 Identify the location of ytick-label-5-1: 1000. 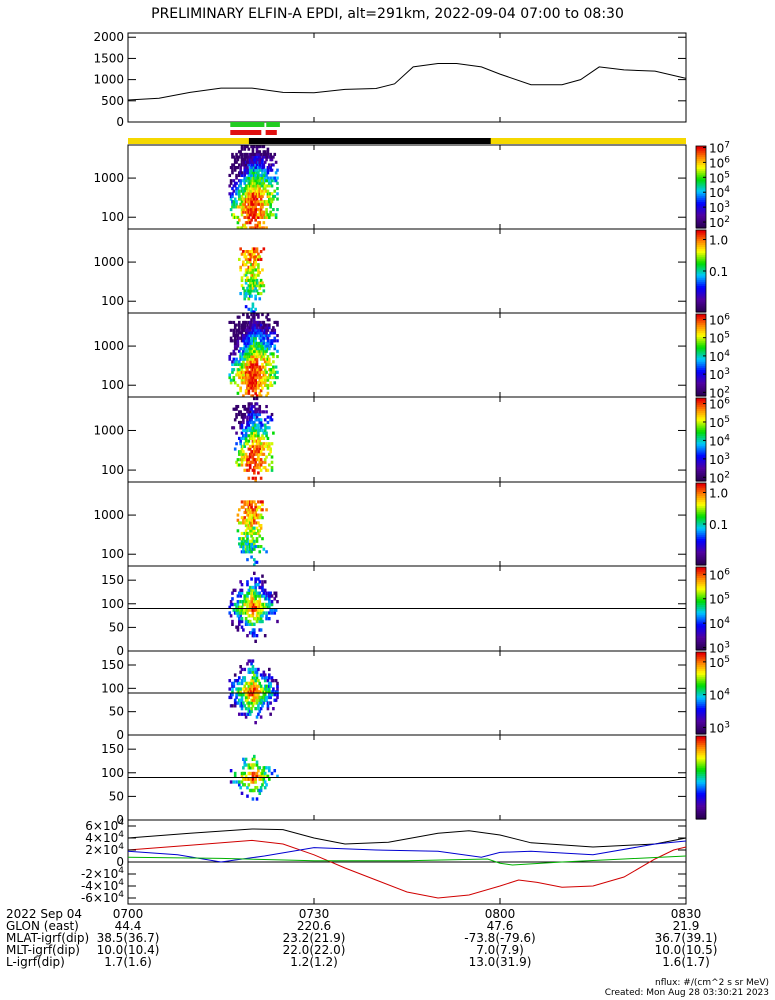
(108, 515).